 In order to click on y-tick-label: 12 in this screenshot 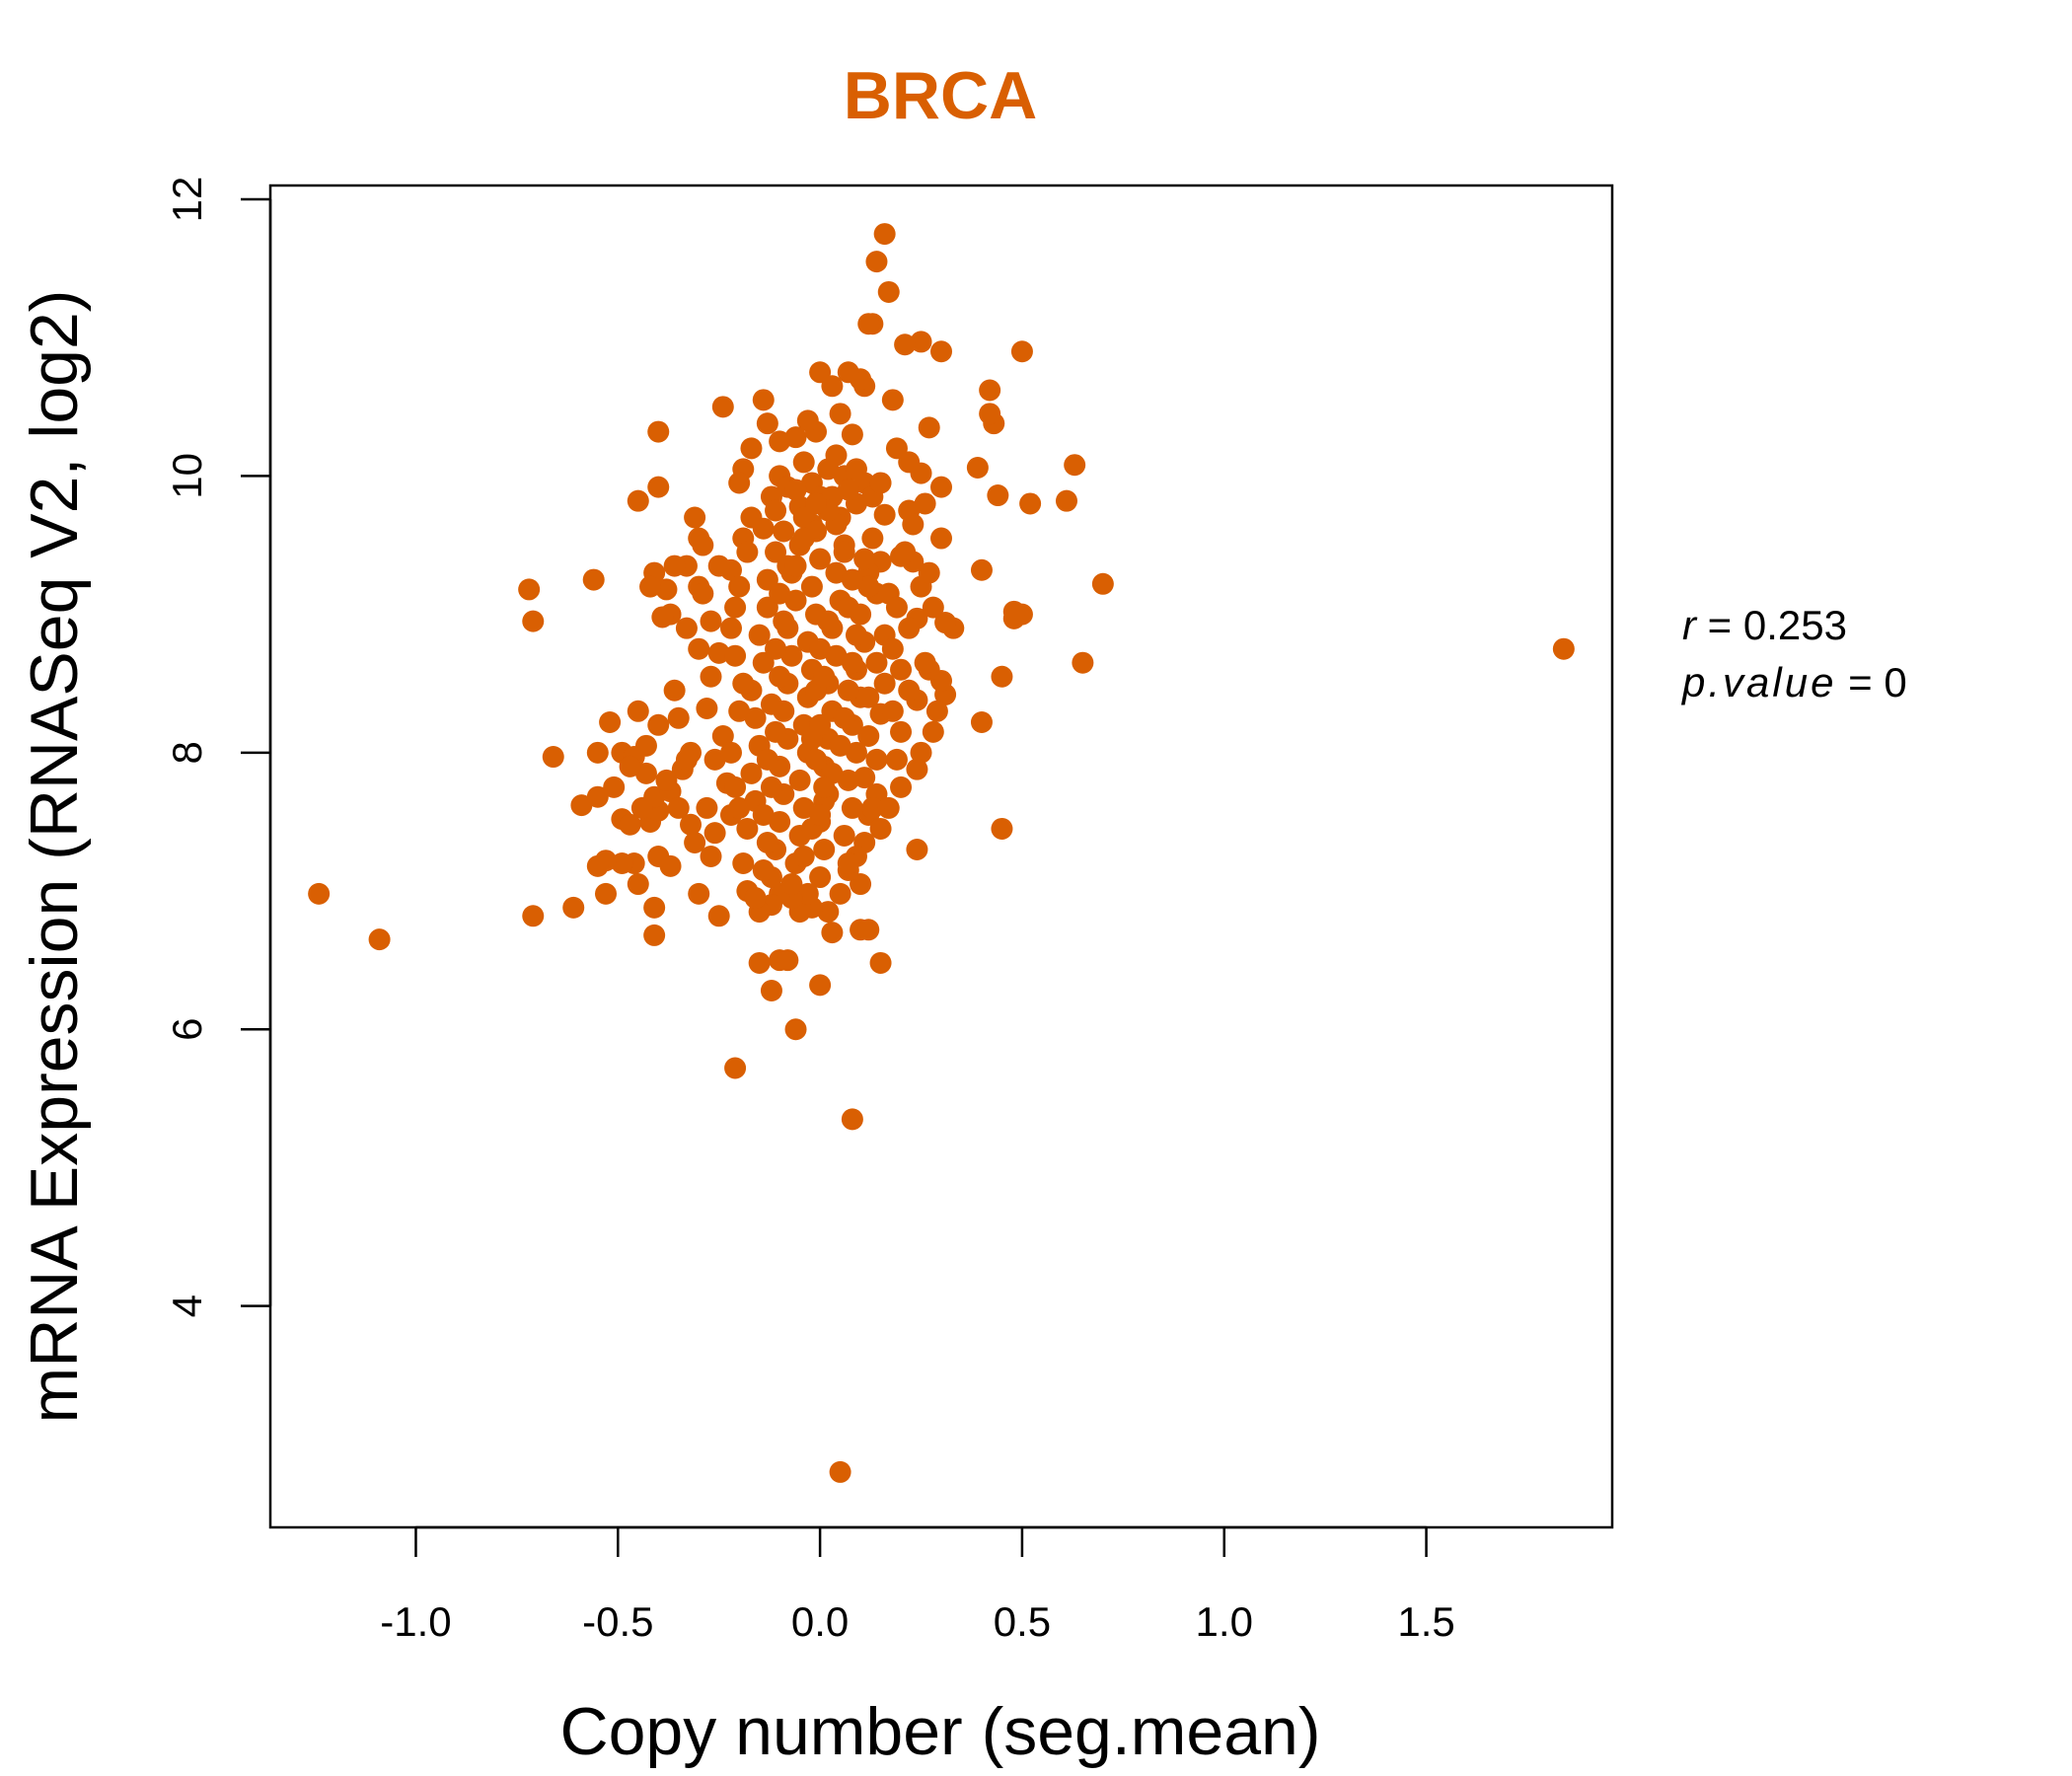, I will do `click(187, 200)`.